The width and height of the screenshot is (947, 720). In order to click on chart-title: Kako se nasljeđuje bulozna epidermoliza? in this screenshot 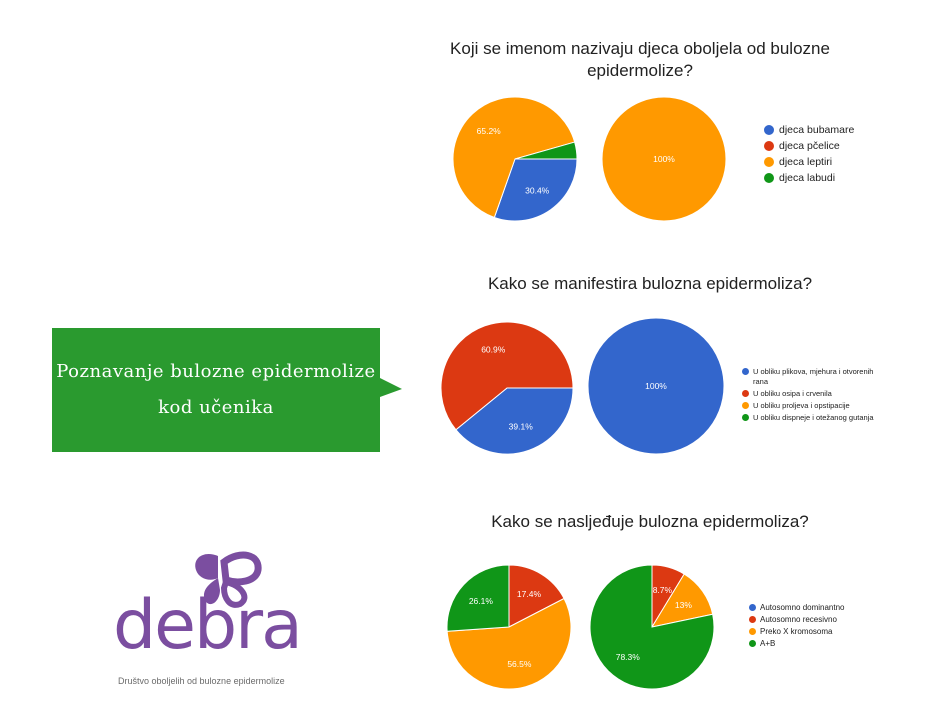, I will do `click(650, 521)`.